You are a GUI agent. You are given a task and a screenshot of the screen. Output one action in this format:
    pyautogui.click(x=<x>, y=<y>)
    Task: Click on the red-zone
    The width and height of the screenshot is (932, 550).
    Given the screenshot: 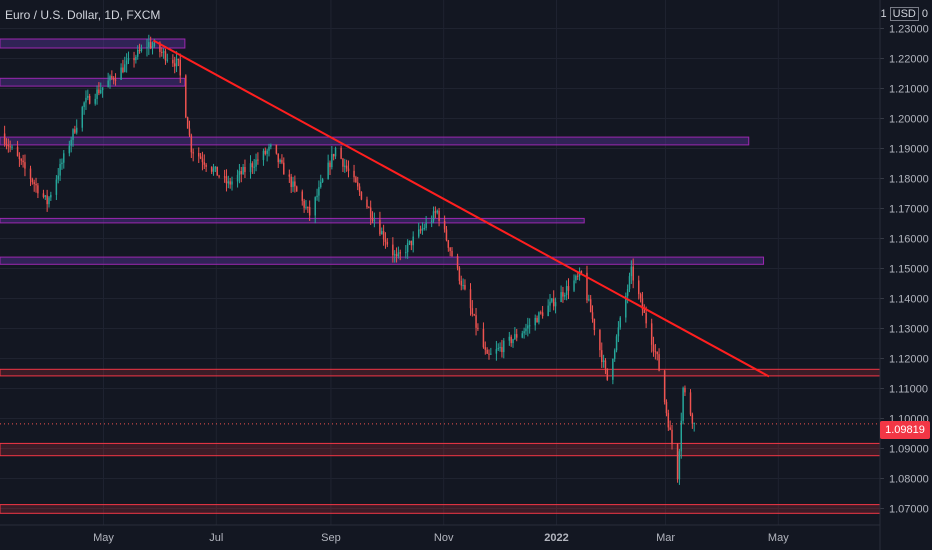 What is the action you would take?
    pyautogui.click(x=440, y=509)
    